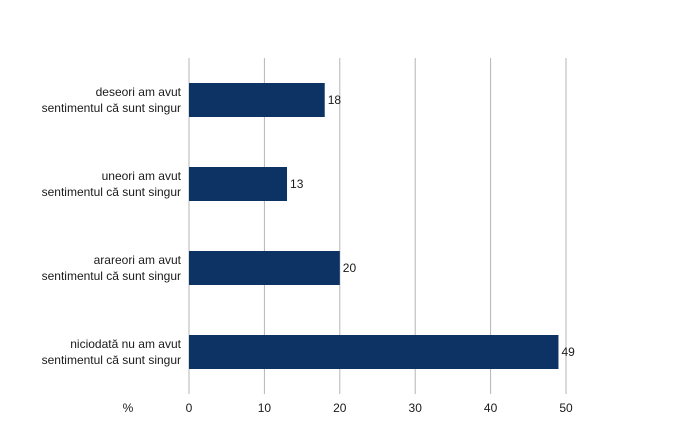 This screenshot has width=700, height=445. Describe the element at coordinates (491, 408) in the screenshot. I see `x-tick-label-40: 40` at that location.